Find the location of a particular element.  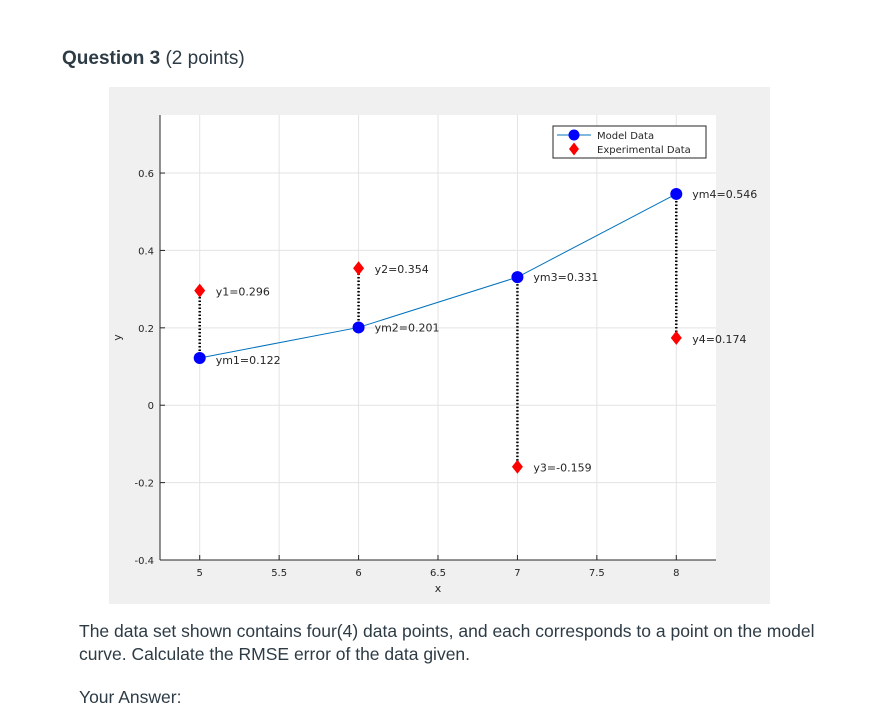

model-data-line is located at coordinates (438, 276).